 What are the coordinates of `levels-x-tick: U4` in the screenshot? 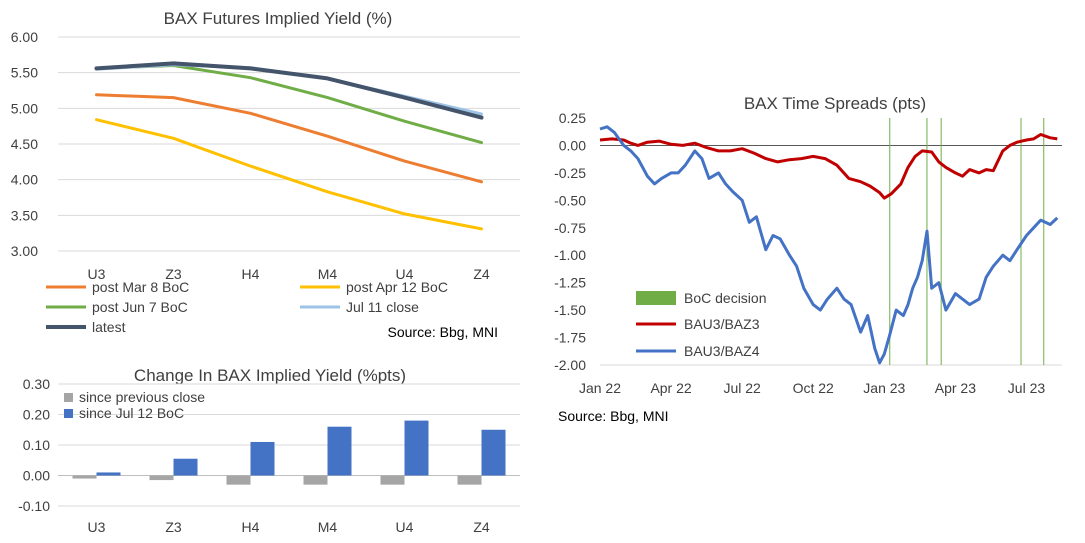 It's located at (405, 274).